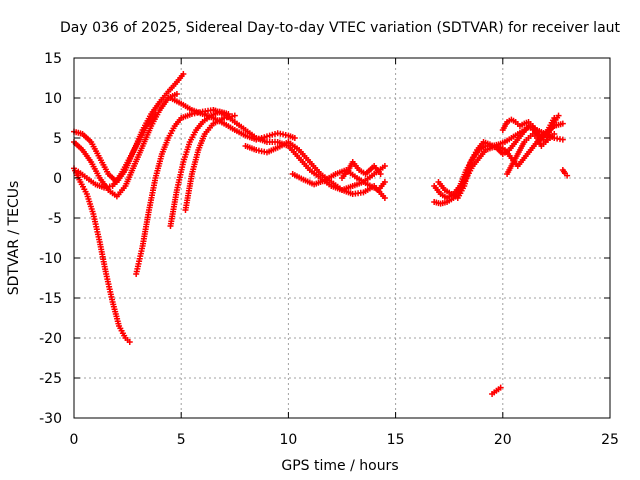  I want to click on y-tick-label: -20, so click(50, 339).